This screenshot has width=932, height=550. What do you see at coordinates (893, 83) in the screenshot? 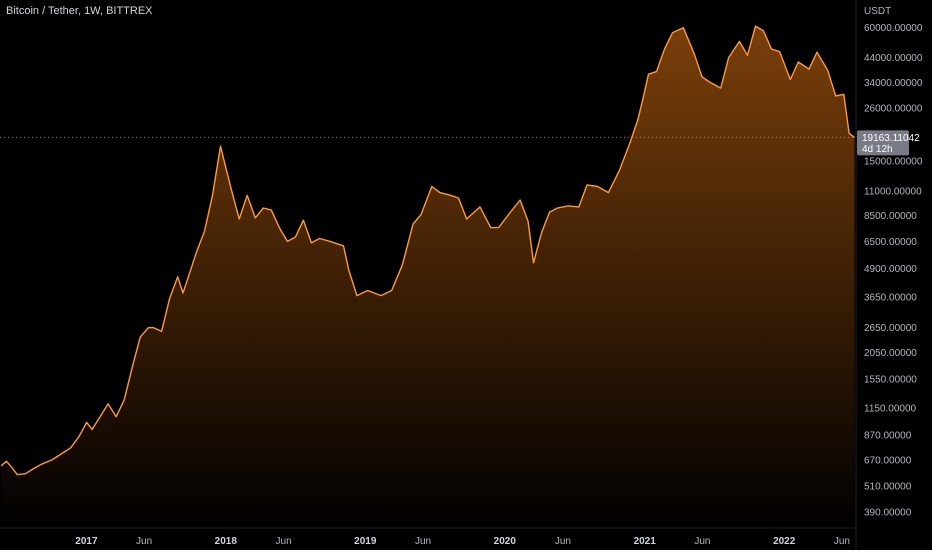
I see `y-tick-label: 34000.00000` at bounding box center [893, 83].